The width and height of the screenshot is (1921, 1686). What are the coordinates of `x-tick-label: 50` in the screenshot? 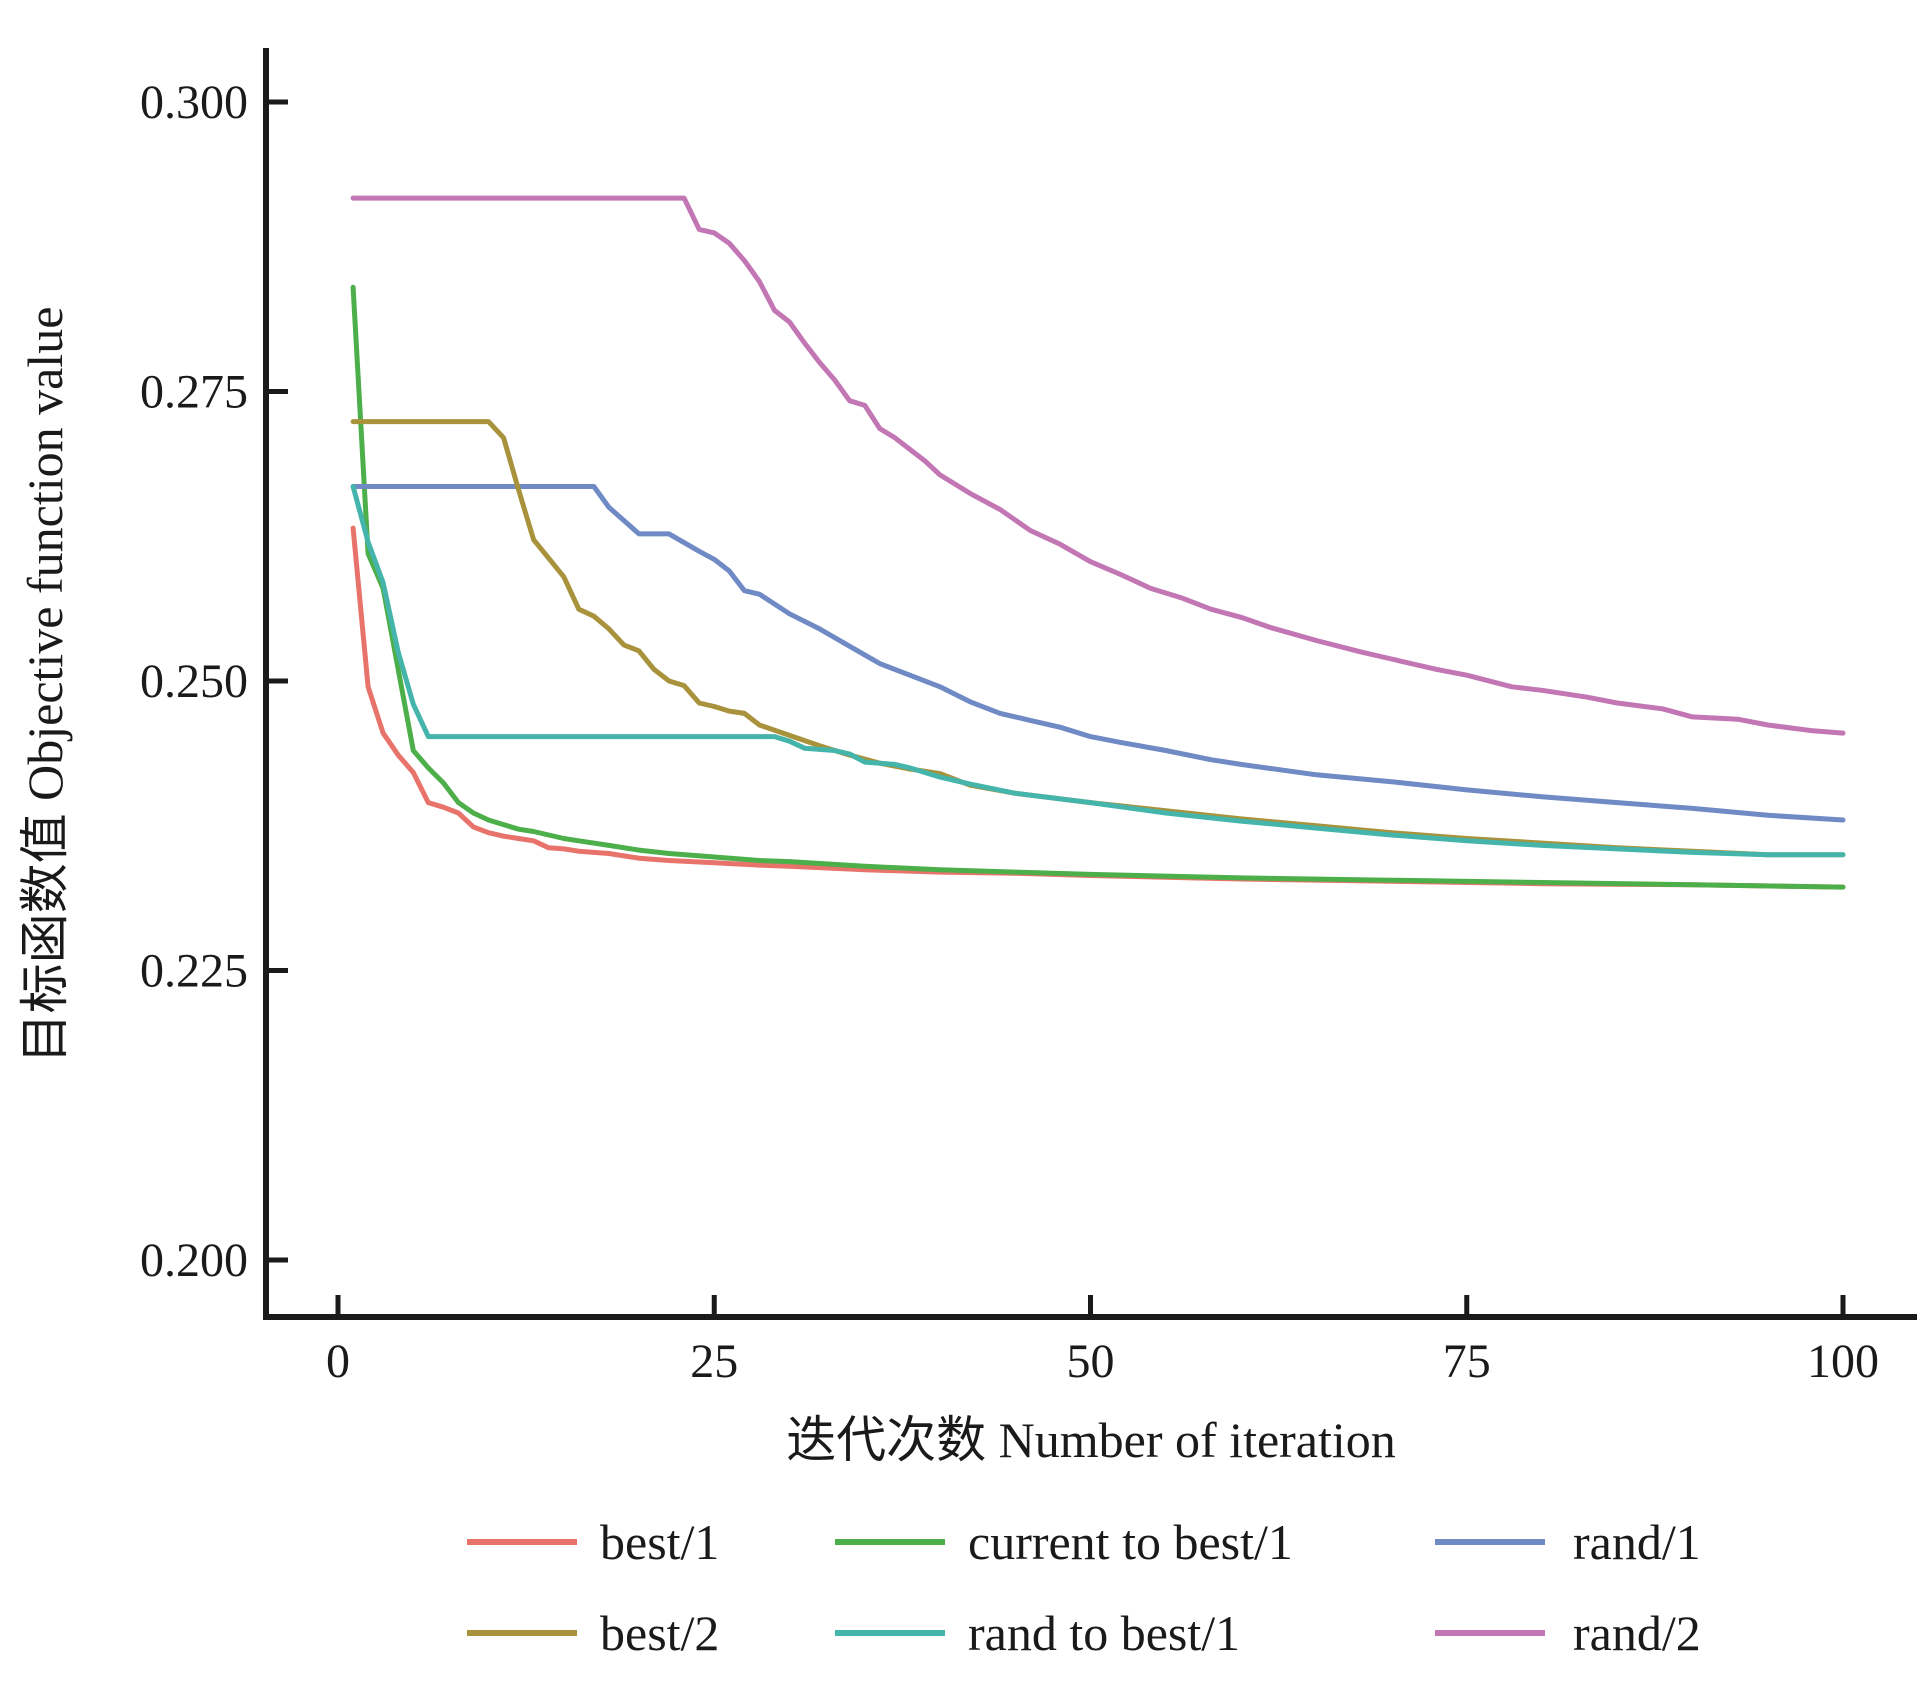 It's located at (1091, 1361).